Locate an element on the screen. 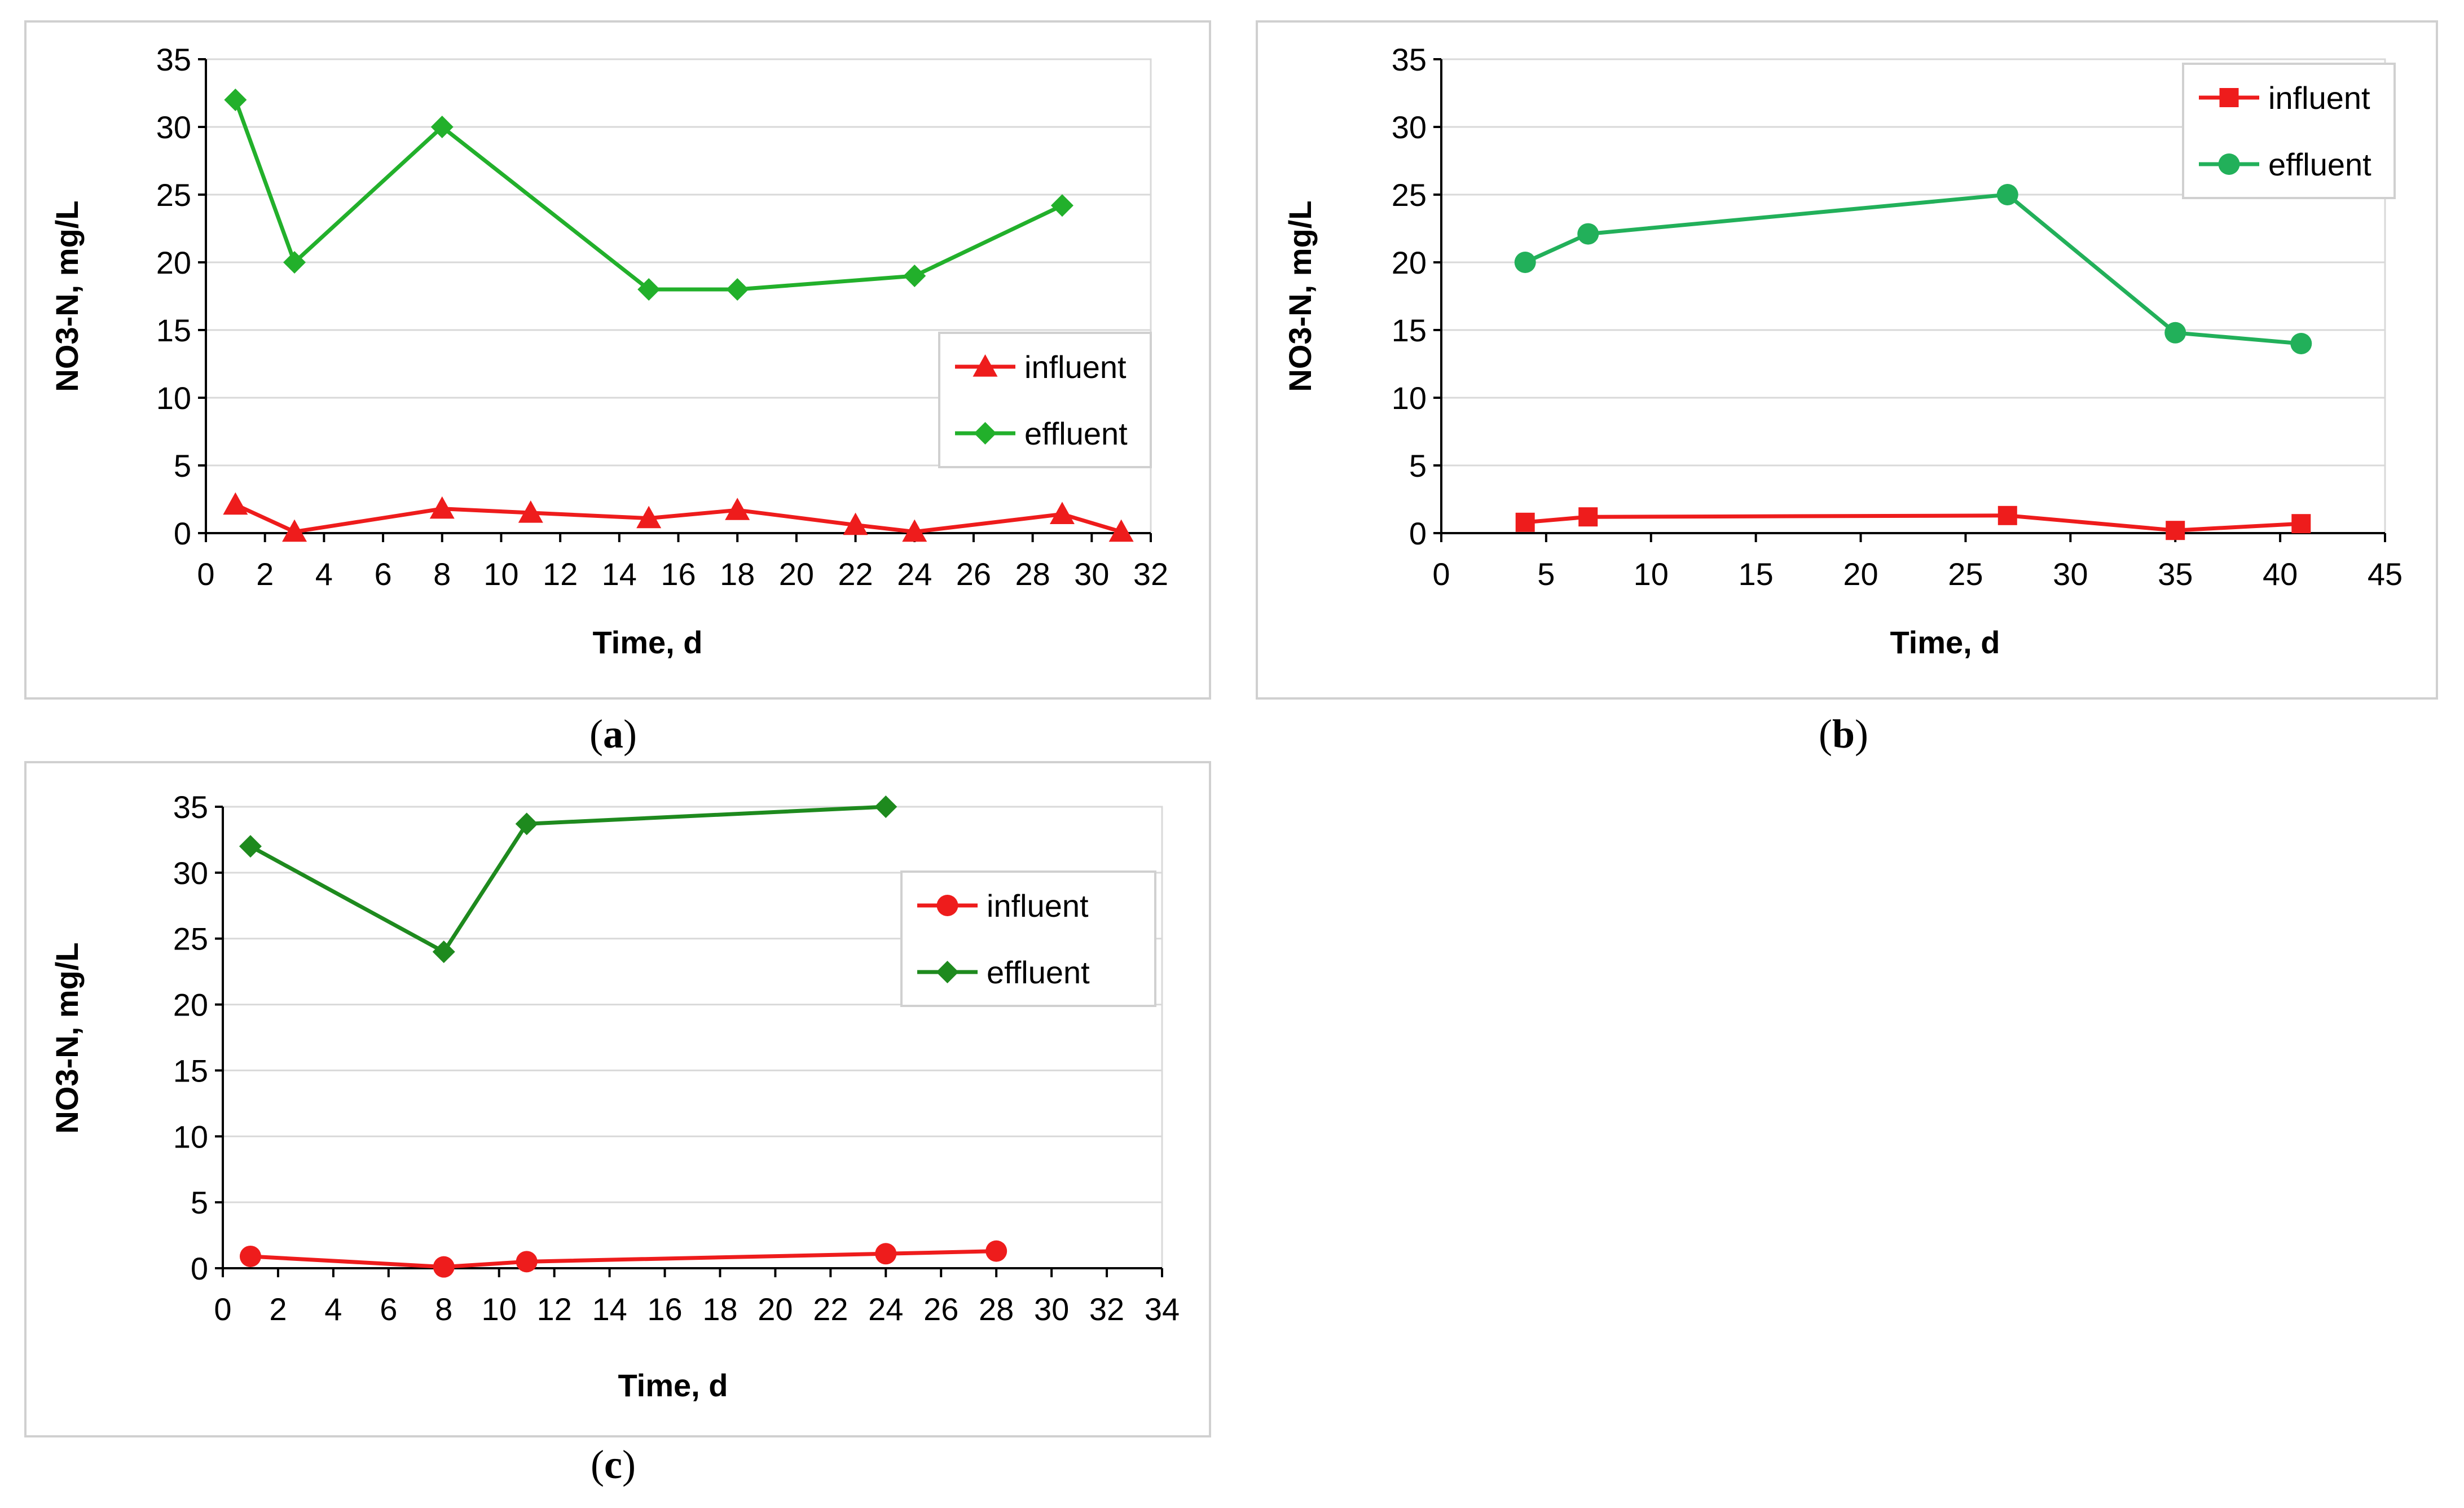 The height and width of the screenshot is (1508, 2464). x-tick-label: 8 is located at coordinates (443, 1309).